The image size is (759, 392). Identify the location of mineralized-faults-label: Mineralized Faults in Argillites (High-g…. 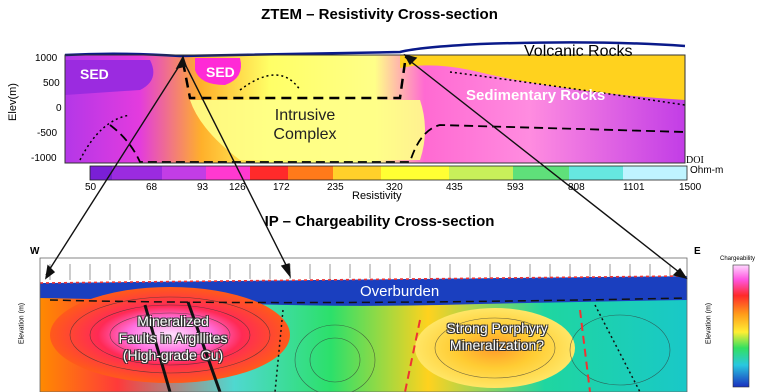
(173, 338).